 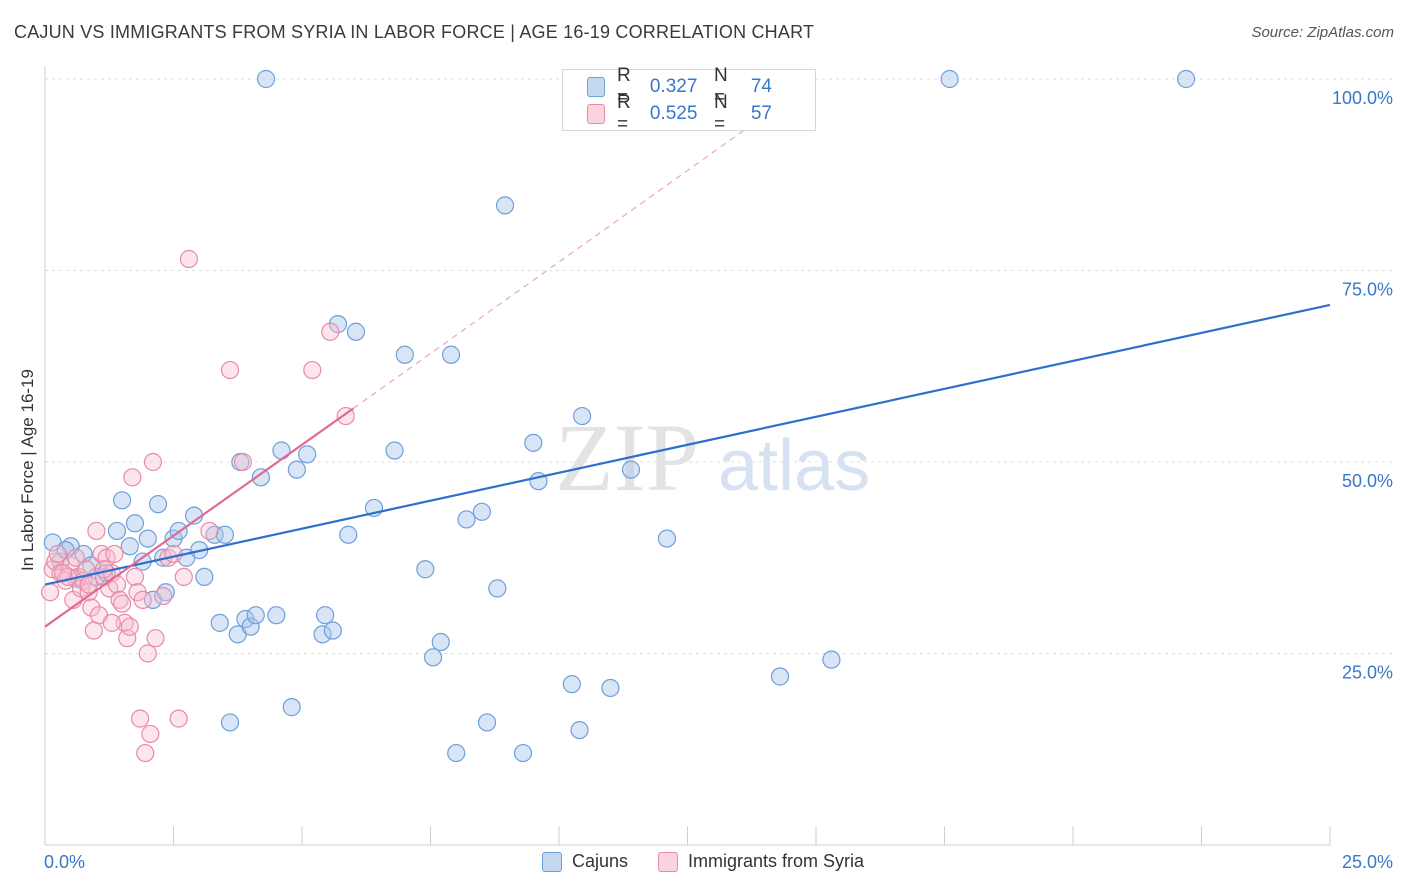 I want to click on legend-n-value-syria: 57, so click(x=761, y=113).